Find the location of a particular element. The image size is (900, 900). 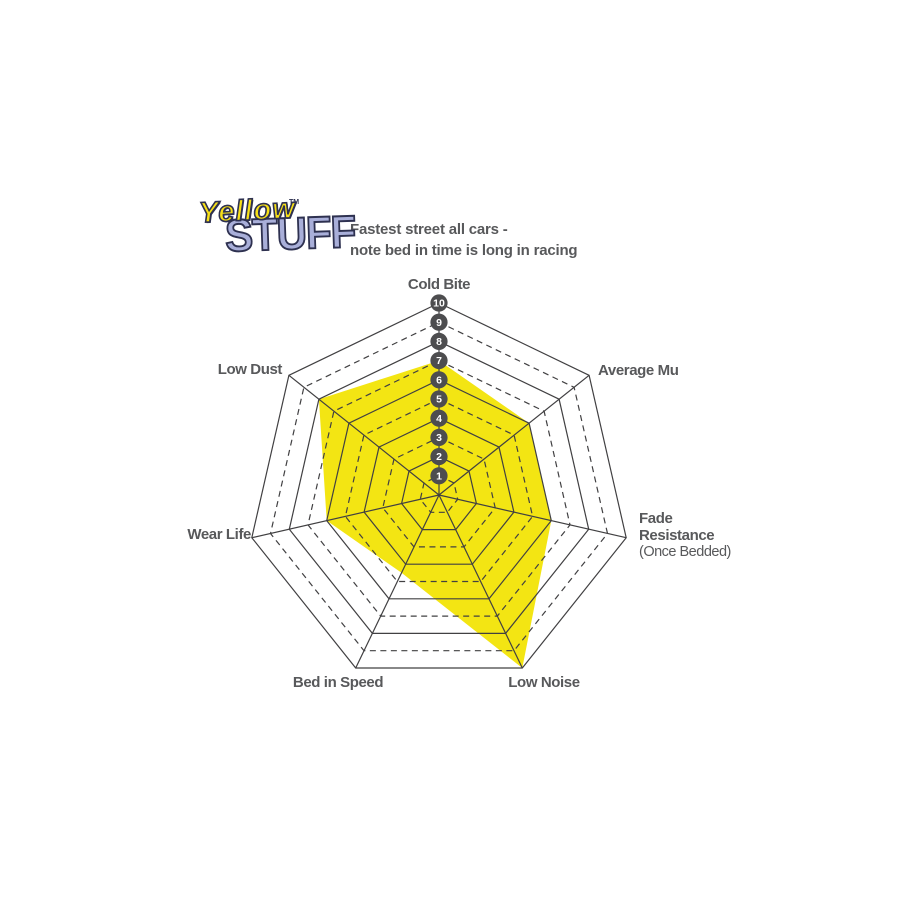

axis-label-fade-resistance: Fade Resistance (Once Bedded) is located at coordinates (685, 535).